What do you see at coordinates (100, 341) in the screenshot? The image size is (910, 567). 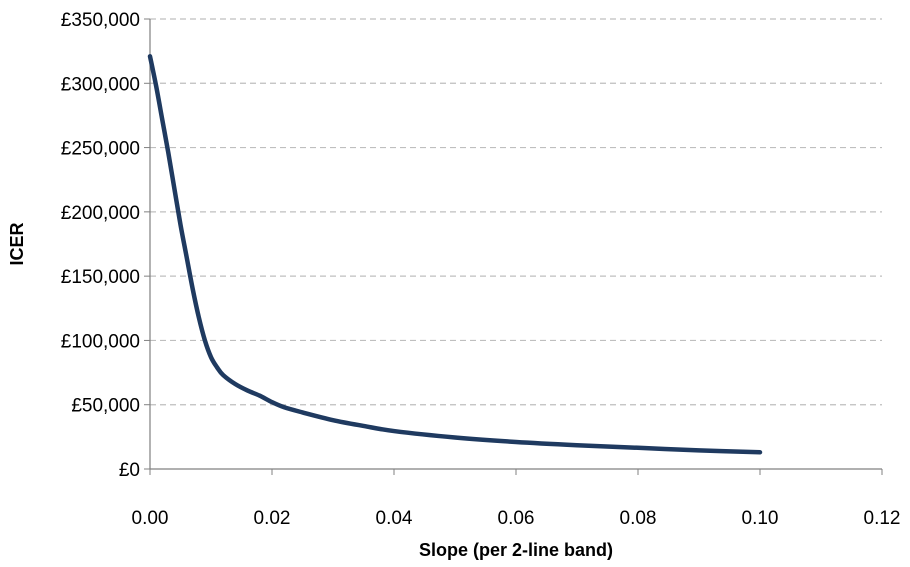 I see `y-tick-label: £100,000` at bounding box center [100, 341].